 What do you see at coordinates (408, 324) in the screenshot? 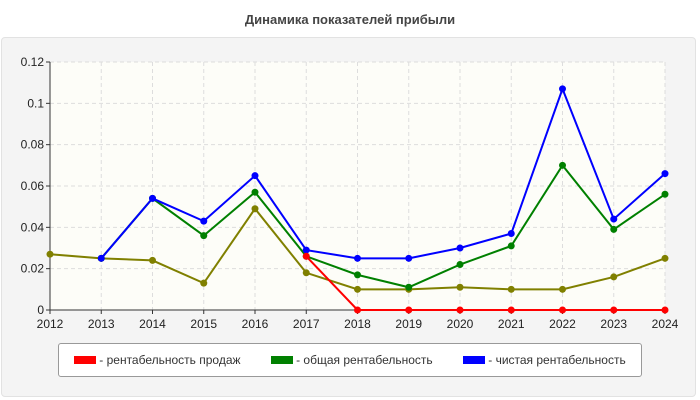
I see `x-tick-label: 2019` at bounding box center [408, 324].